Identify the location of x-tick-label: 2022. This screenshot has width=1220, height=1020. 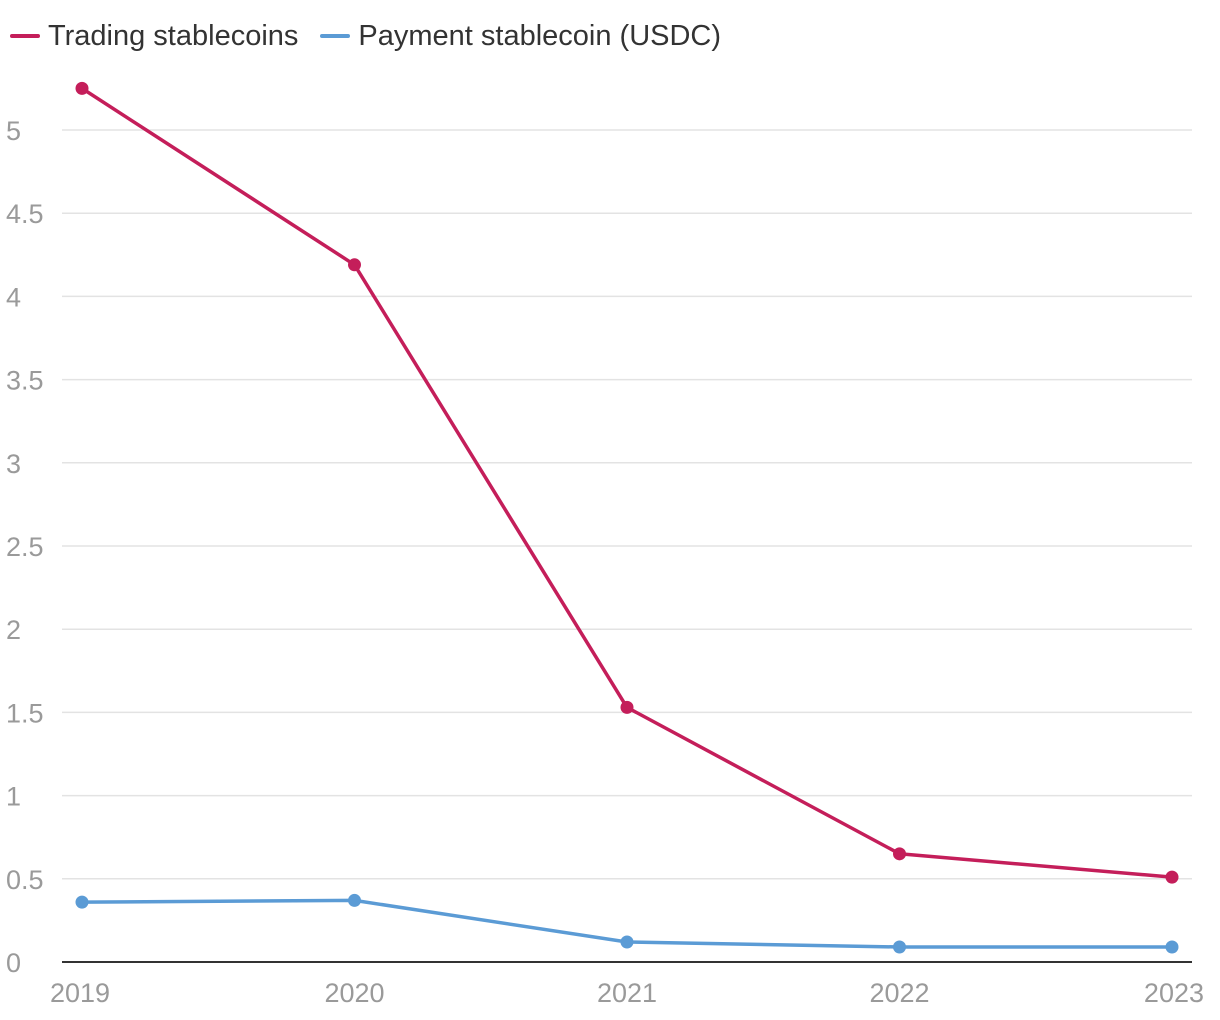
(899, 993).